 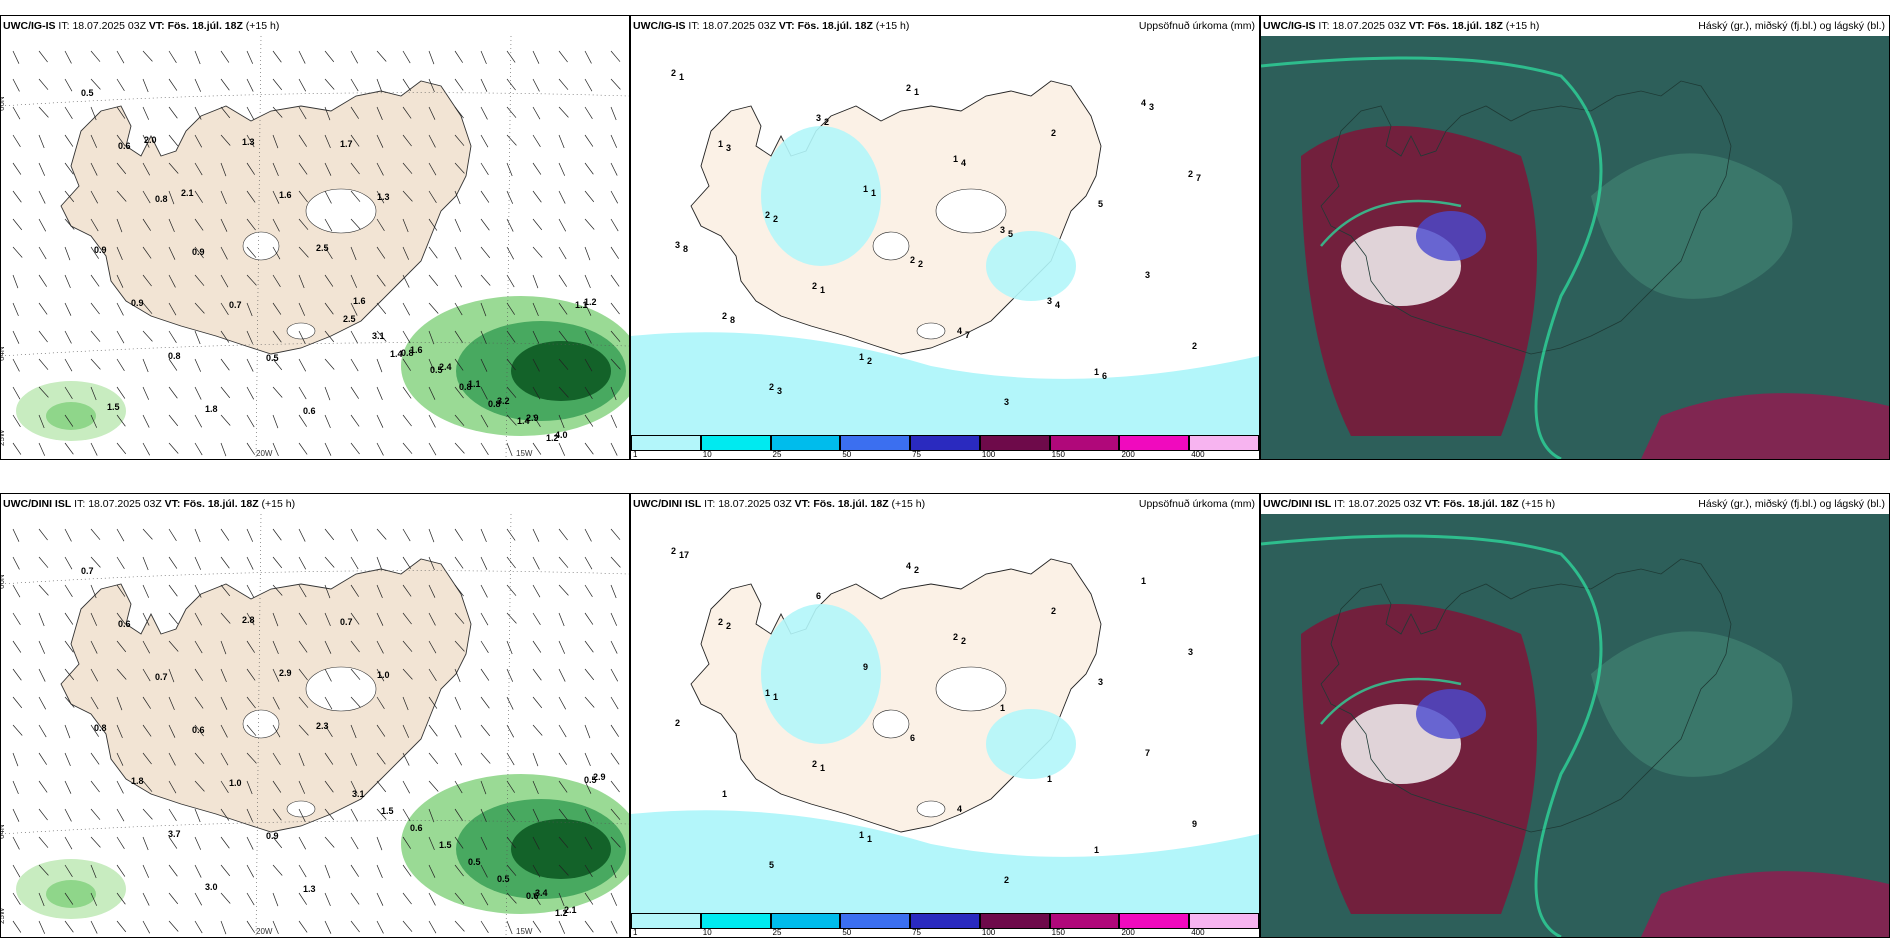 What do you see at coordinates (1451, 236) in the screenshot?
I see `mid-cloud` at bounding box center [1451, 236].